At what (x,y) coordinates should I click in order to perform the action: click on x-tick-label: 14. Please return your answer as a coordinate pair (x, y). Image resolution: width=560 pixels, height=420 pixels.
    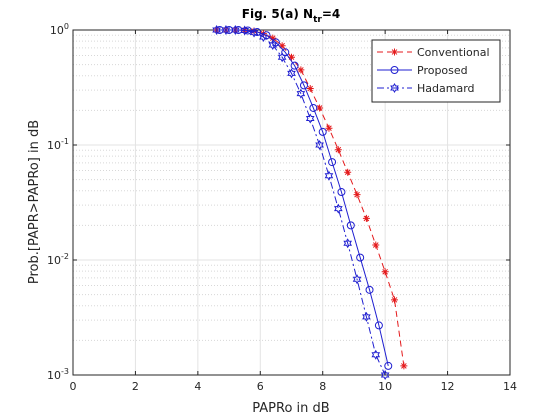
    Looking at the image, I should click on (510, 386).